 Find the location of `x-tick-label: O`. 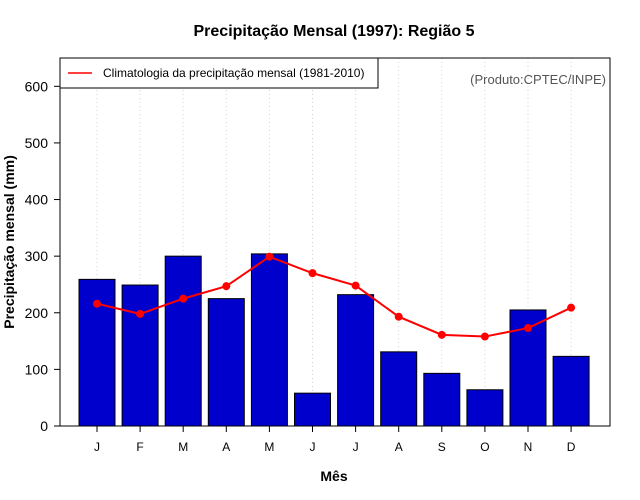

x-tick-label: O is located at coordinates (484, 447).